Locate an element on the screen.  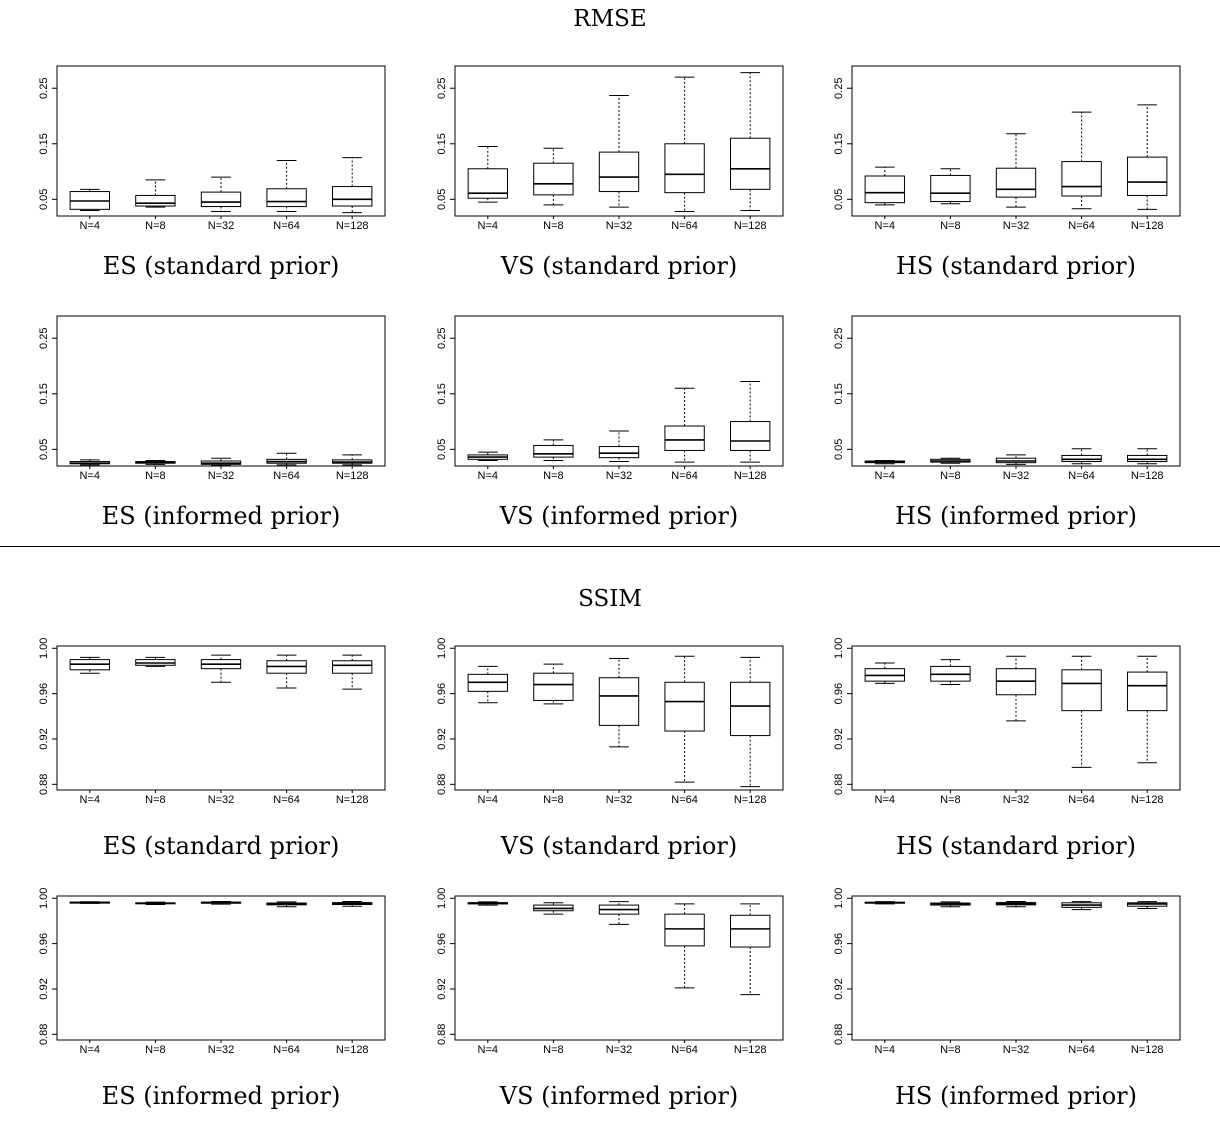
section-title-ssim: SSIM is located at coordinates (610, 599).